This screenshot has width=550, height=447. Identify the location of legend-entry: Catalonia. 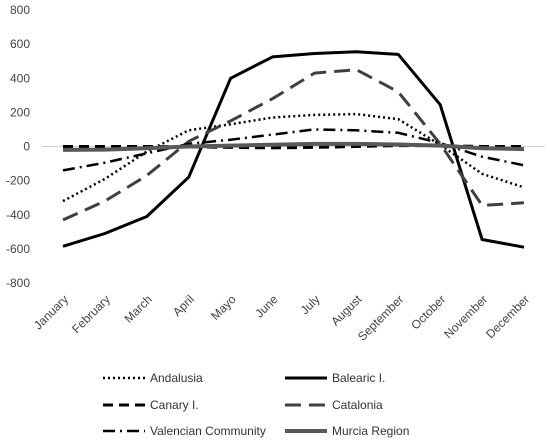
(334, 405).